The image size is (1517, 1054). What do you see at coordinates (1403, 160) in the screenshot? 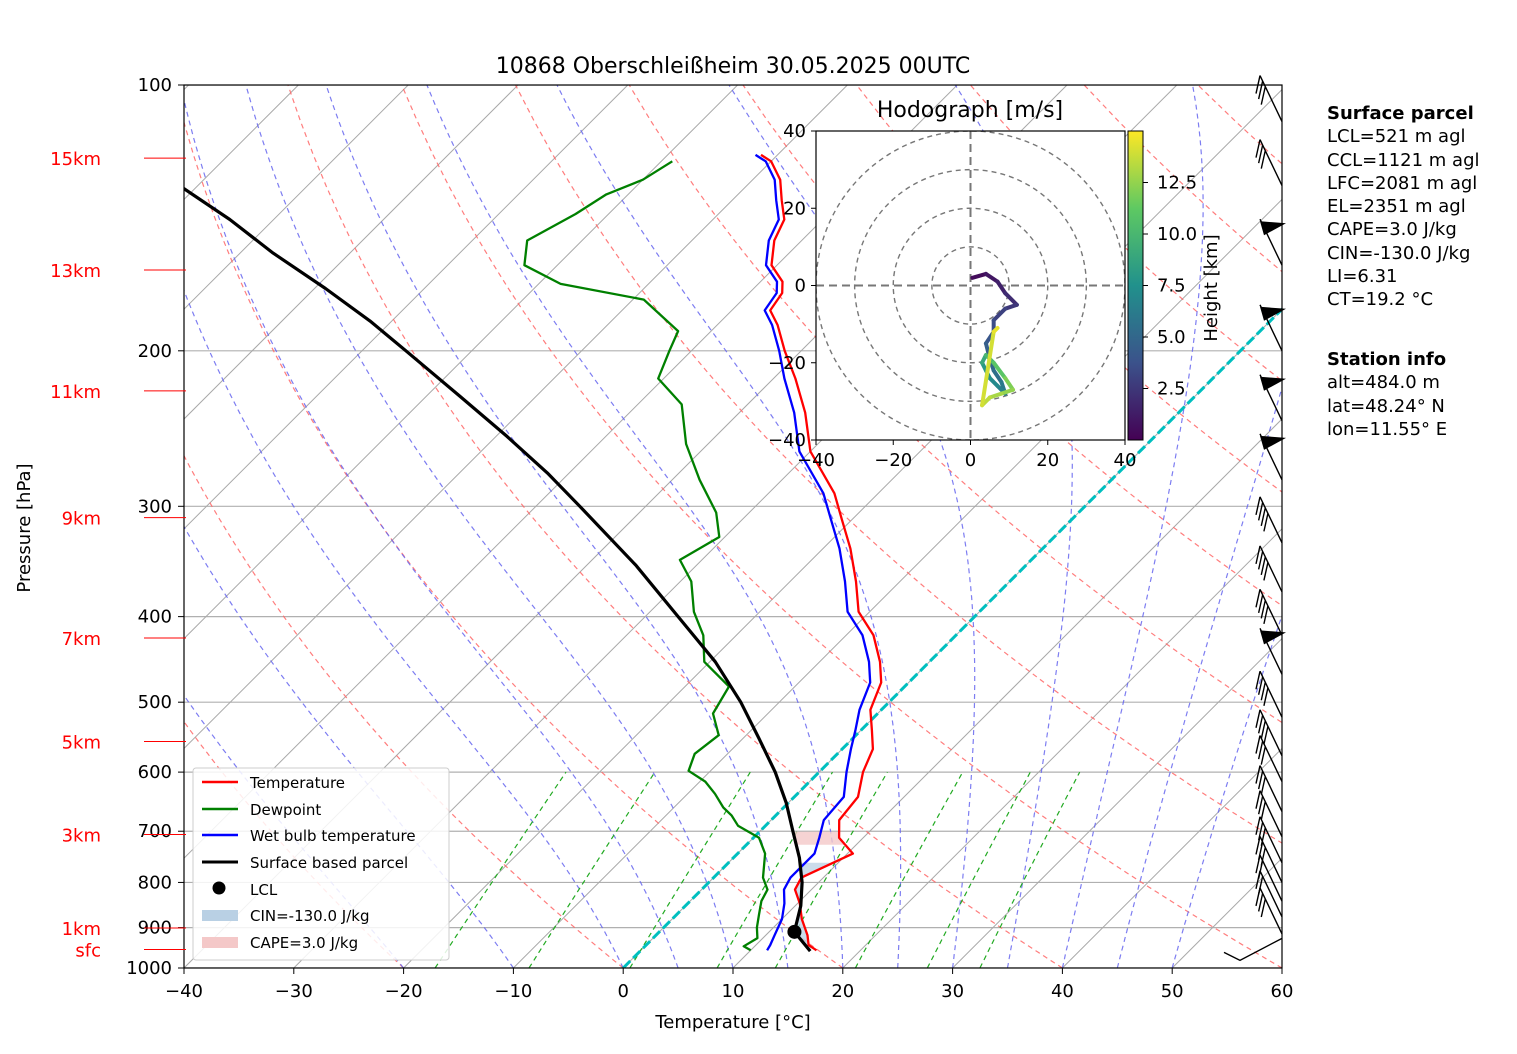
I see `surface-parcel-ccl: CCL=1121 m agl` at bounding box center [1403, 160].